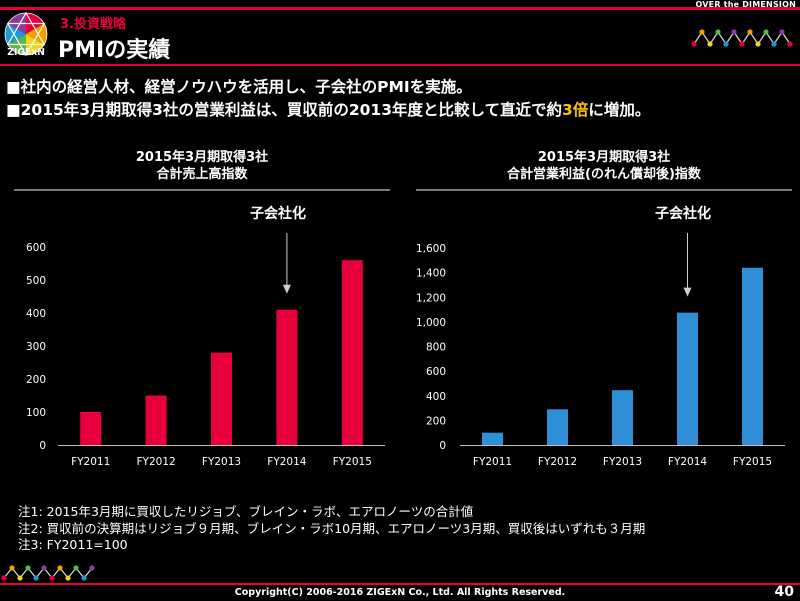  Describe the element at coordinates (431, 249) in the screenshot. I see `y-tick-label: 1,600` at that location.